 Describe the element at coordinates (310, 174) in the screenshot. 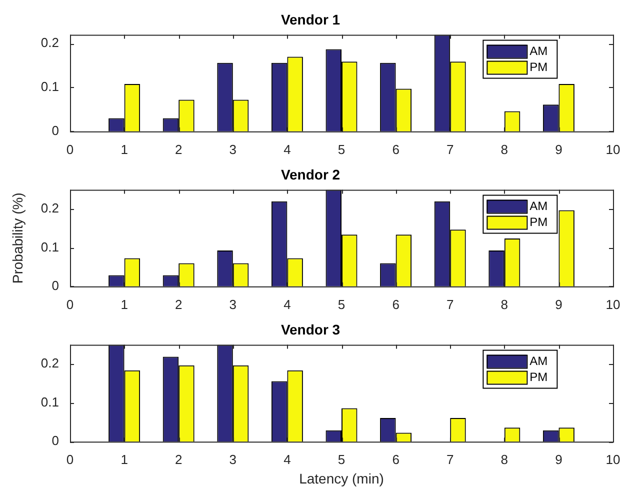

I see `chart-title: Vendor 2` at that location.